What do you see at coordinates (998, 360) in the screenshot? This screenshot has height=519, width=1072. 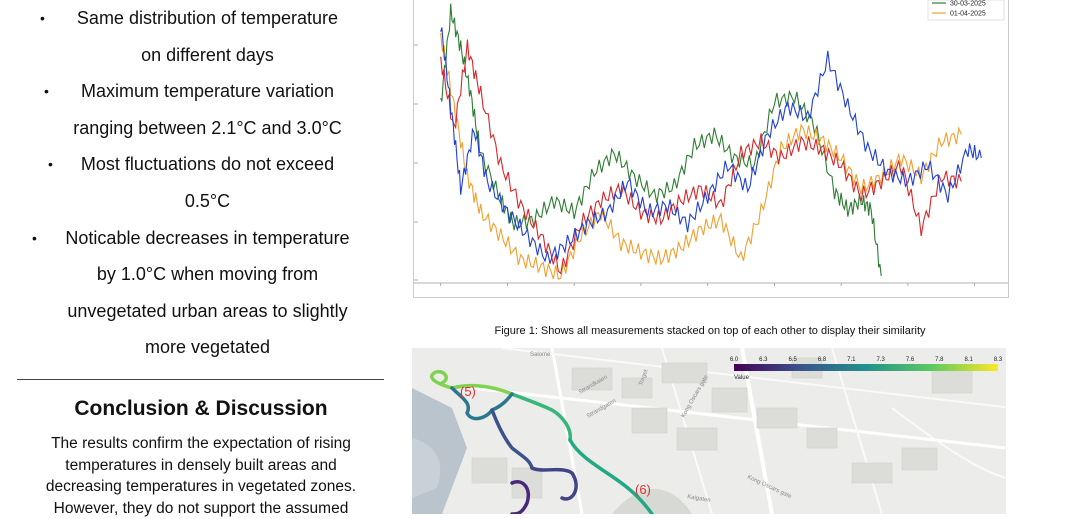 I see `colorbar-tick-label: 8.3` at bounding box center [998, 360].